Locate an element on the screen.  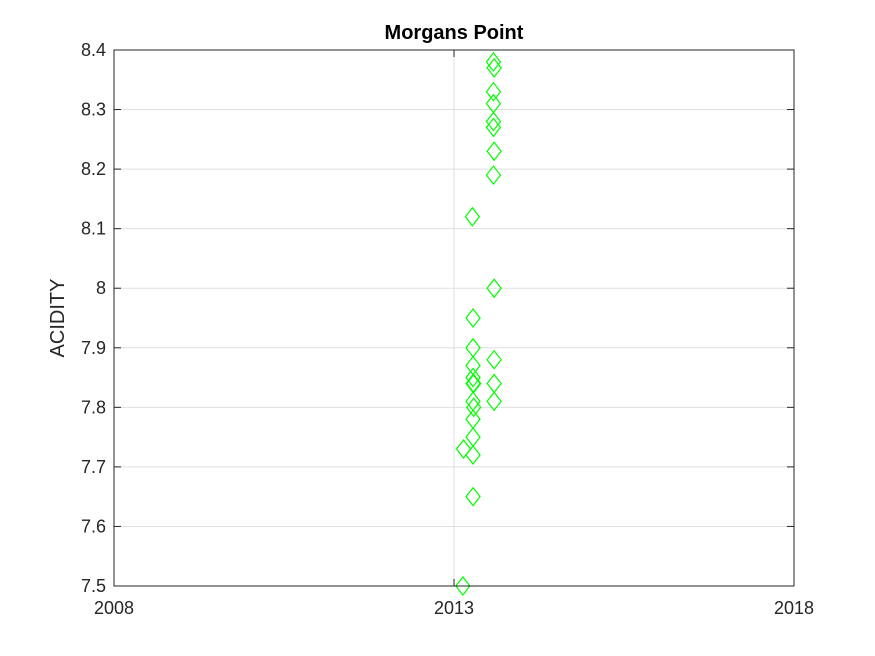
y-tick-label: 7.8 is located at coordinates (93, 407).